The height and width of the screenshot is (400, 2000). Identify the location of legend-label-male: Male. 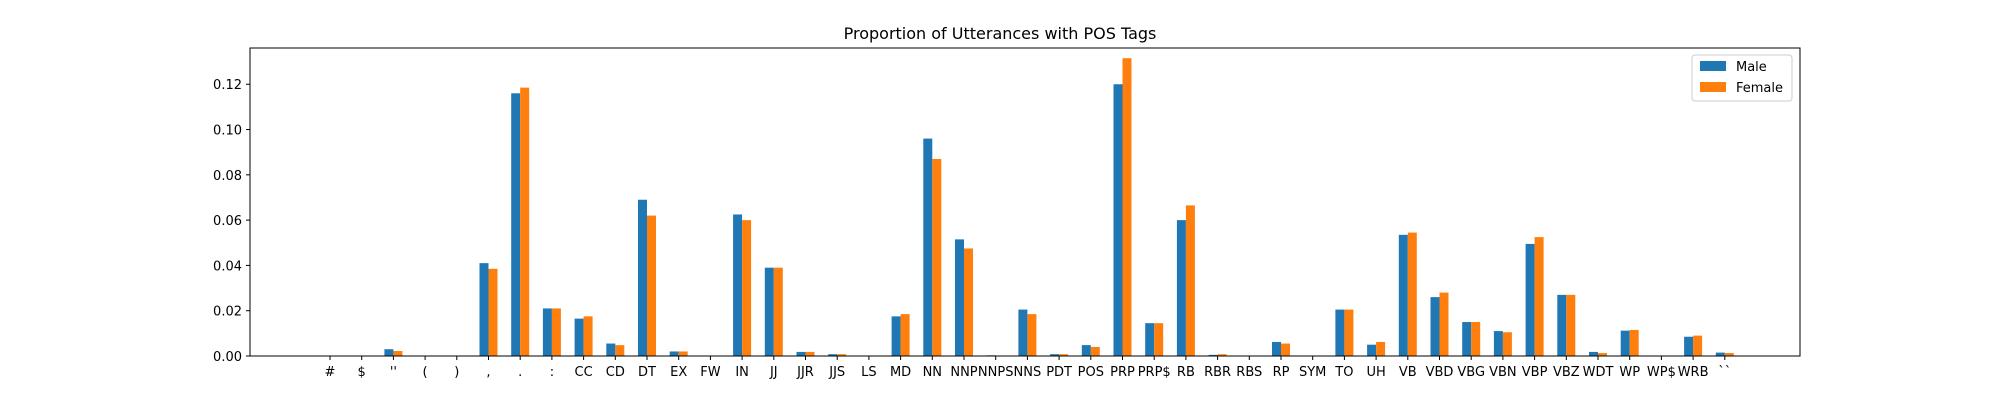
(1751, 67).